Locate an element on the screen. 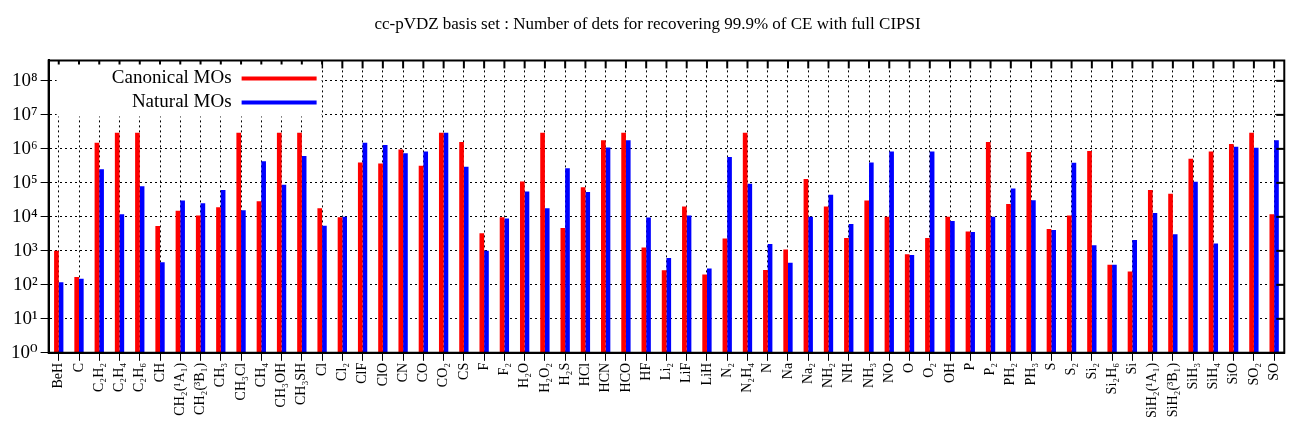 This screenshot has height=428, width=1301. x-tick-label: Li₂ is located at coordinates (666, 371).